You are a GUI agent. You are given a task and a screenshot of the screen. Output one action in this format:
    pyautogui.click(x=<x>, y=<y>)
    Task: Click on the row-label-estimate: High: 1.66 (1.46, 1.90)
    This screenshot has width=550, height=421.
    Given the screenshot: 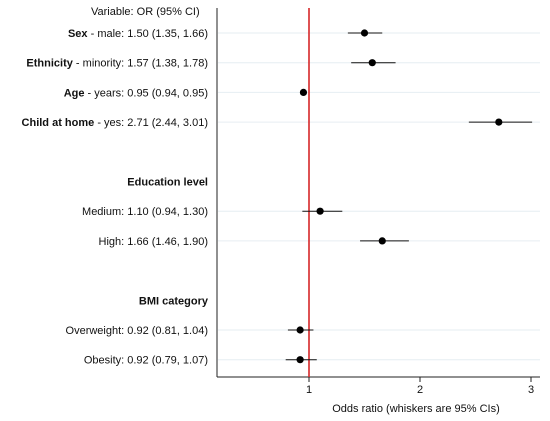 What is the action you would take?
    pyautogui.click(x=153, y=242)
    